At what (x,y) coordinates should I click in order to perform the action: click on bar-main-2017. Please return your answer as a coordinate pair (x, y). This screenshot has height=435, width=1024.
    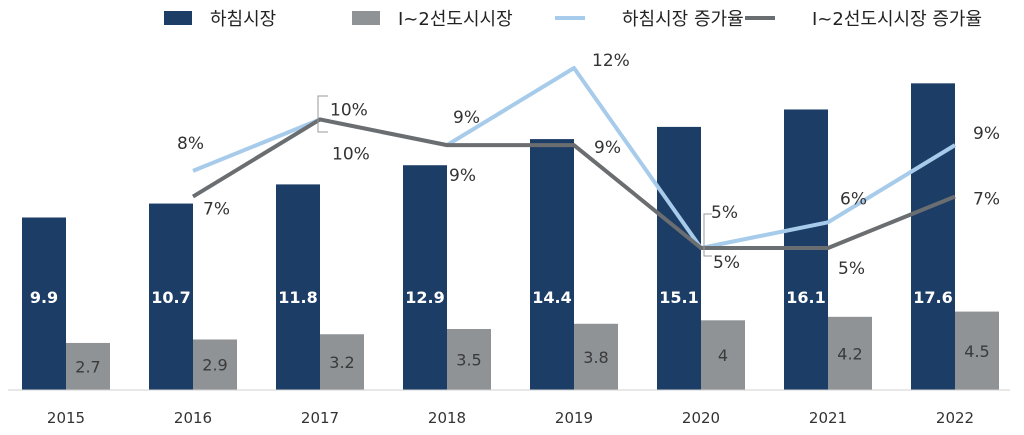
    Looking at the image, I should click on (298, 287).